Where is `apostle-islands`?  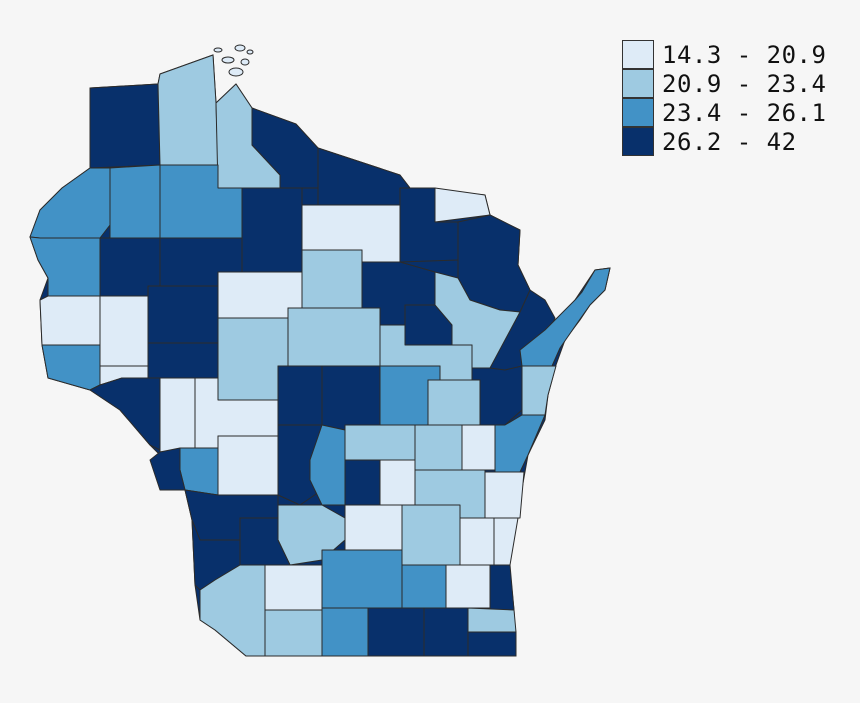 apostle-islands is located at coordinates (233, 60).